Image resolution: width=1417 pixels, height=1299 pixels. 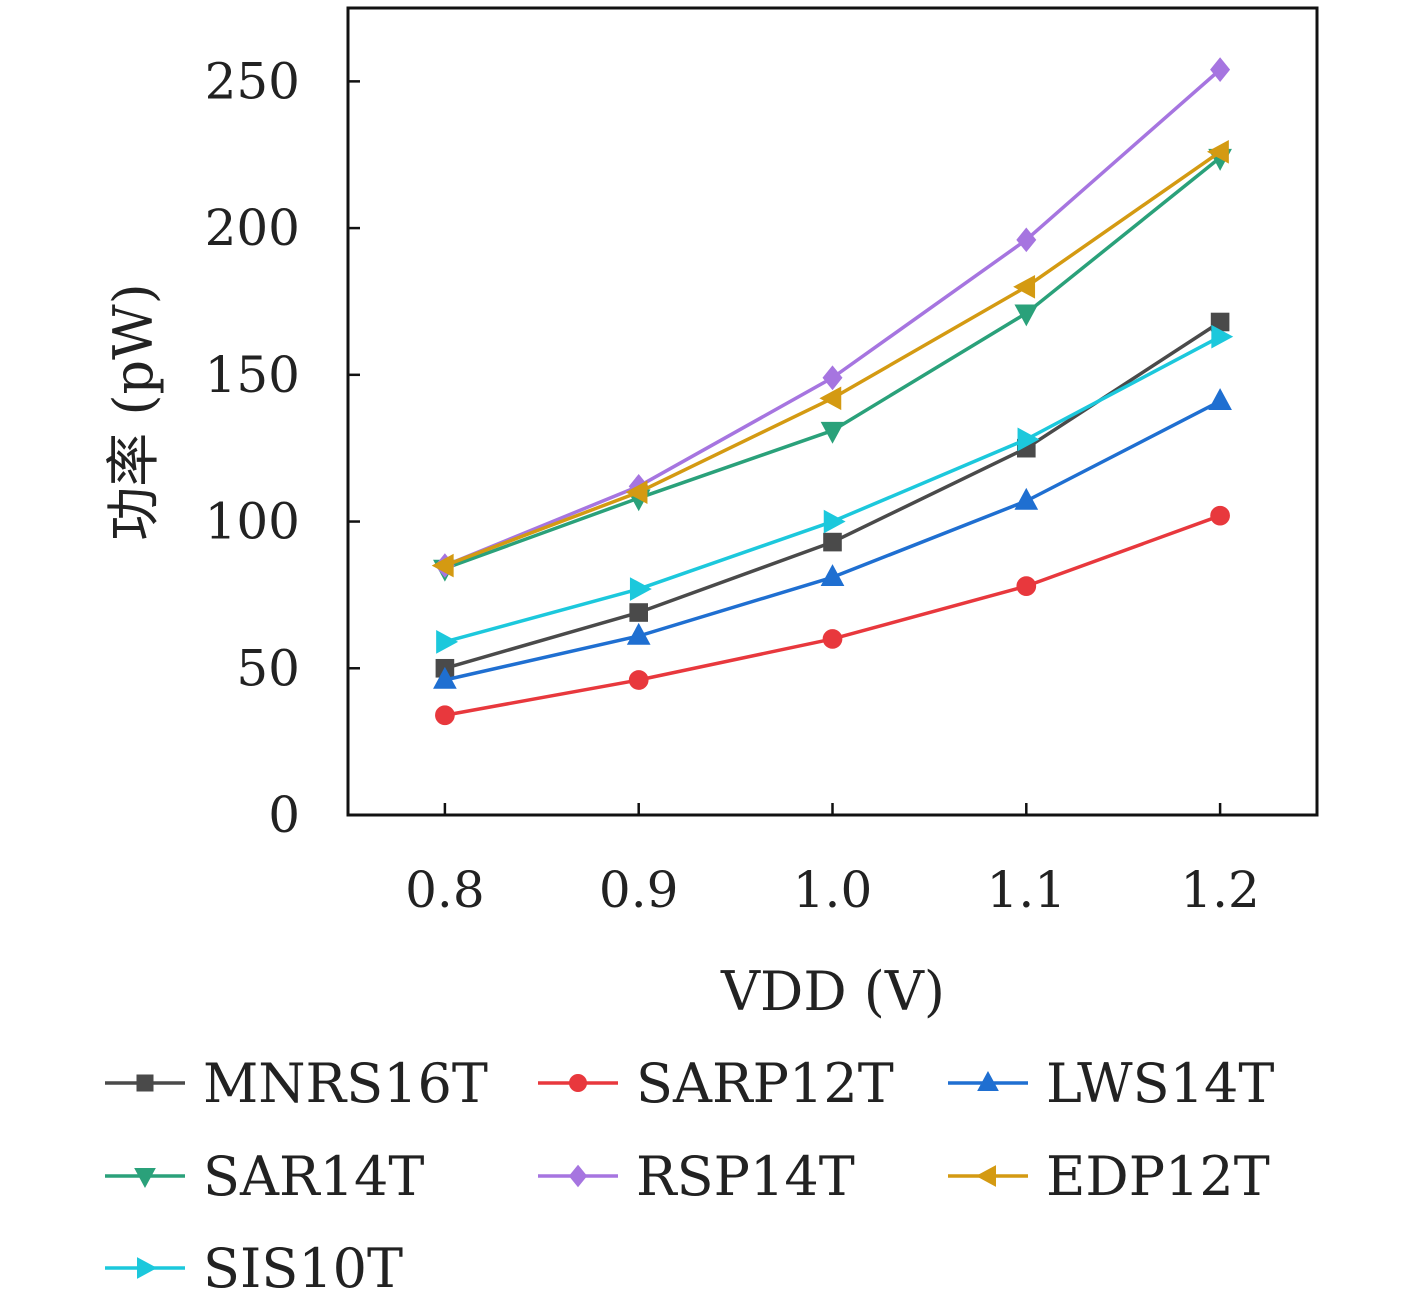 I want to click on legend-marker-sar14t, so click(x=145, y=1178).